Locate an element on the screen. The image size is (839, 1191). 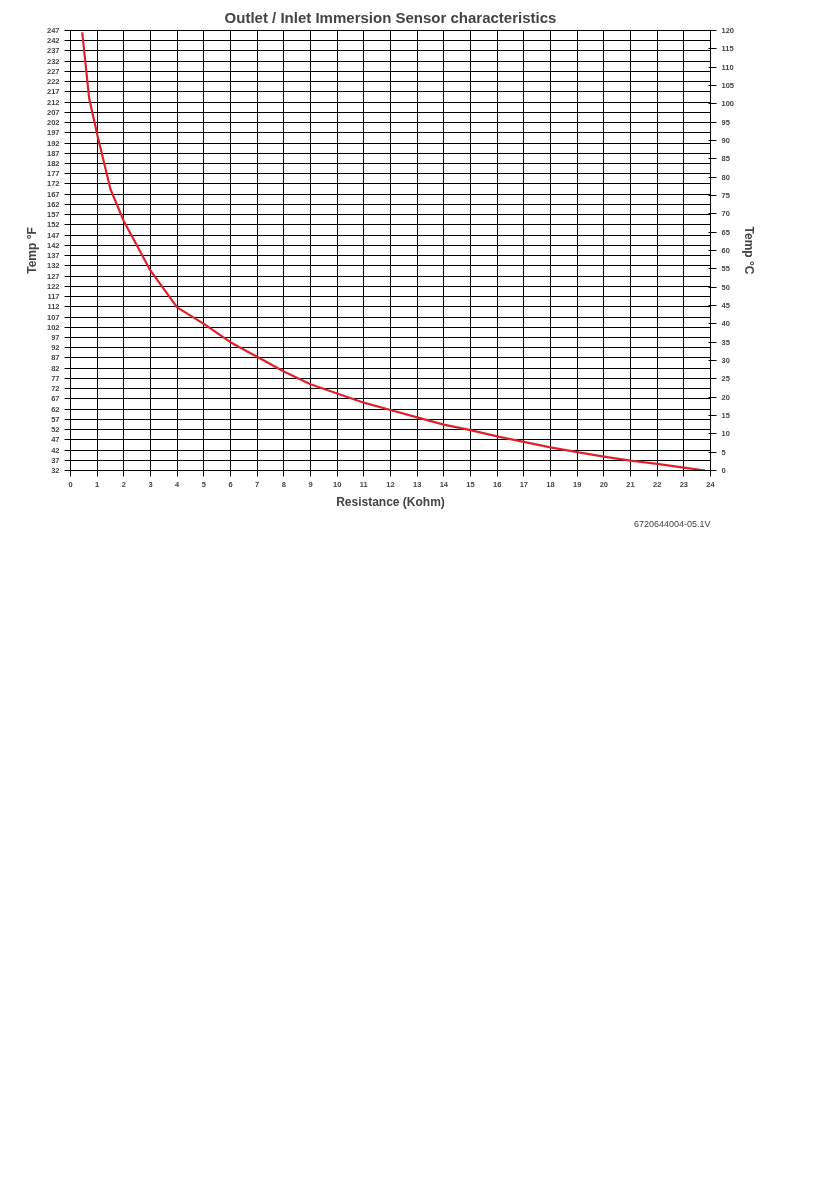
y-axis-title: Temp °F is located at coordinates (31, 250).